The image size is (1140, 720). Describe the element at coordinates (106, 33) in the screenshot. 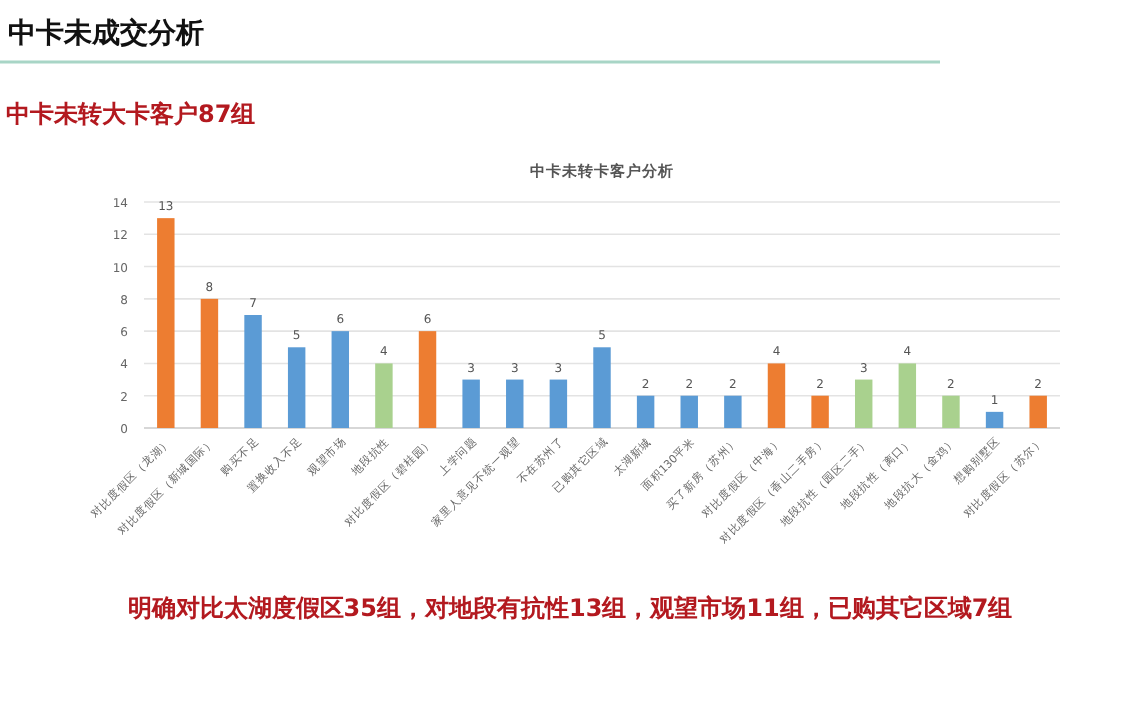

I see `text: 中卡未成交分析` at that location.